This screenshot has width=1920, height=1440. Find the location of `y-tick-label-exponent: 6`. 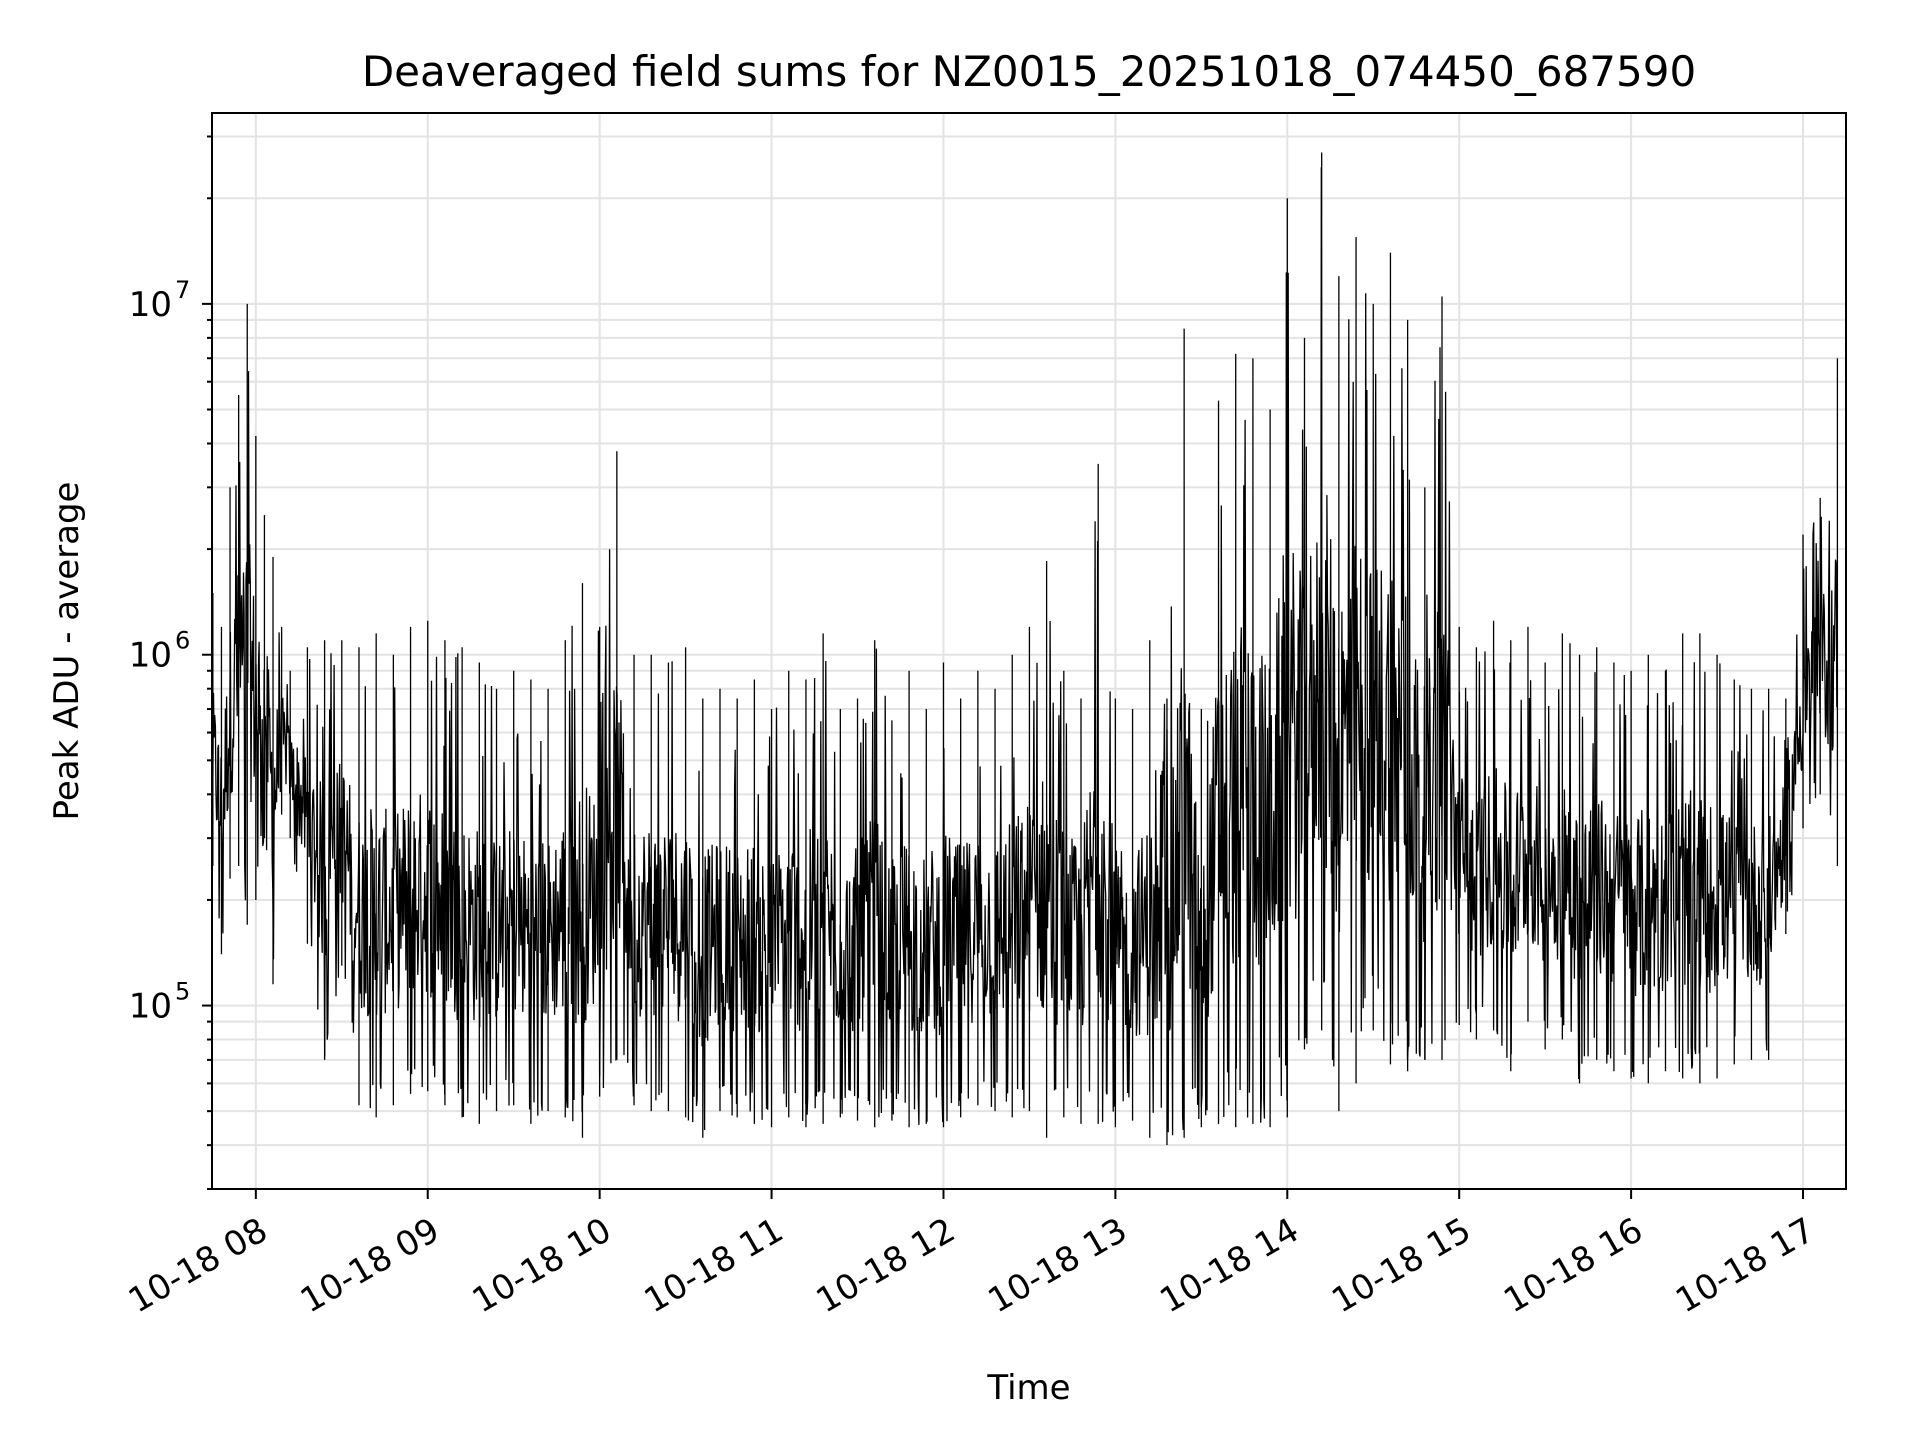

y-tick-label-exponent: 6 is located at coordinates (182, 641).